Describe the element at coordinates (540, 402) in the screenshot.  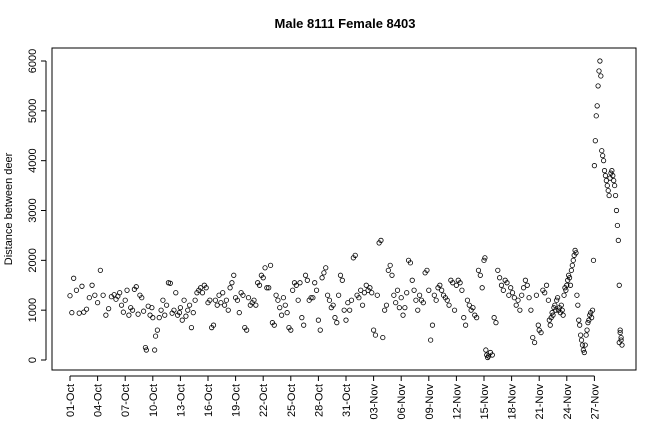
I see `x-tick-label: 21-Nov` at that location.